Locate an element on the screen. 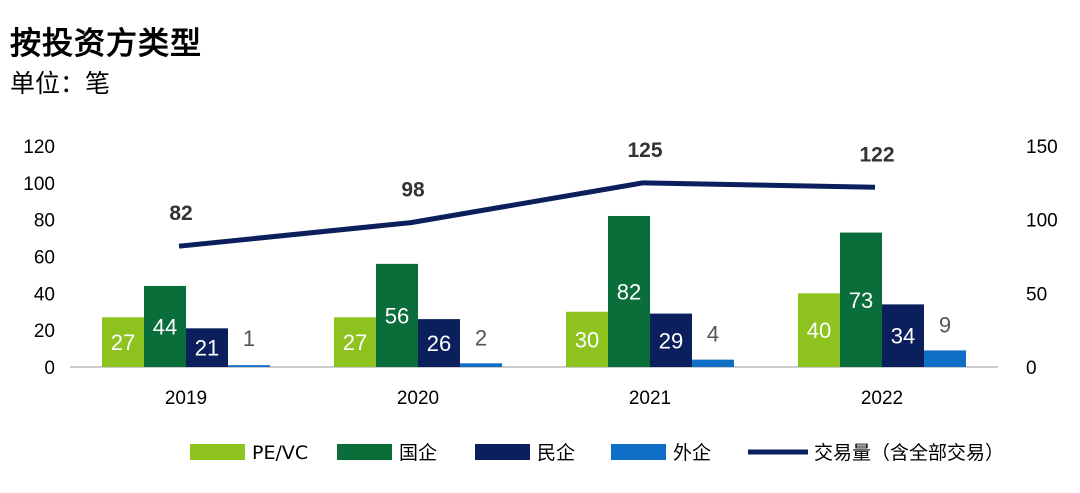  line-value-label: 122 is located at coordinates (876, 154).